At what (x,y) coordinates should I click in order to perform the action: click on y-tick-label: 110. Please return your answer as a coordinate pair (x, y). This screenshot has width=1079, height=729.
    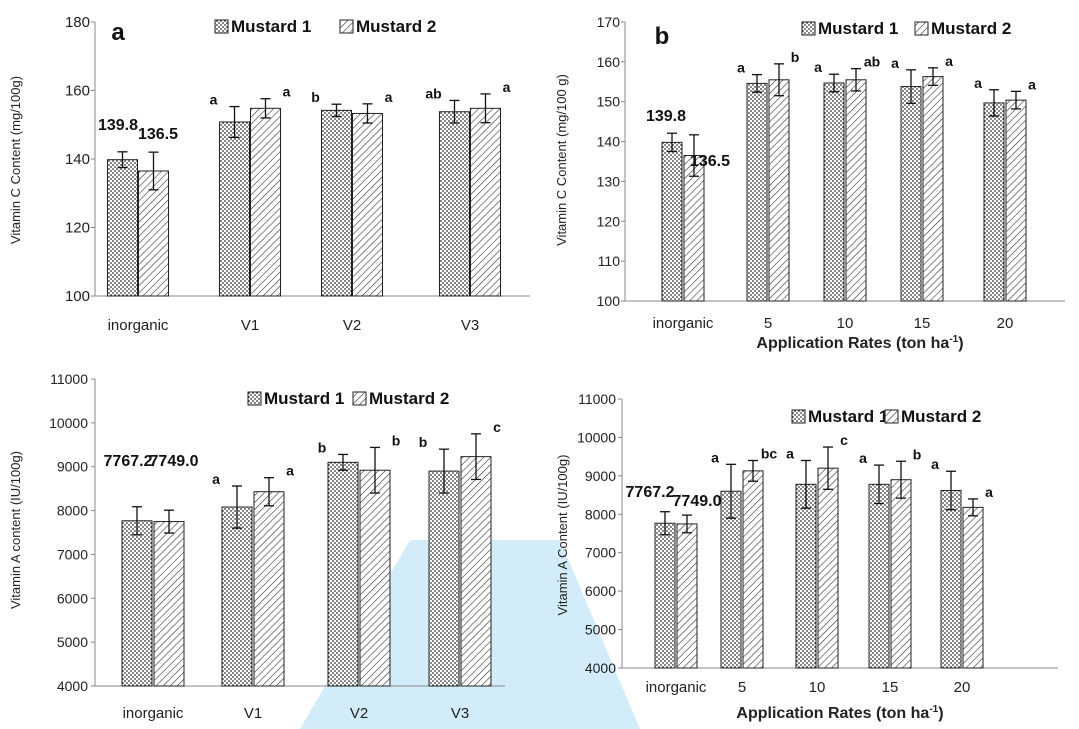
    Looking at the image, I should click on (609, 261).